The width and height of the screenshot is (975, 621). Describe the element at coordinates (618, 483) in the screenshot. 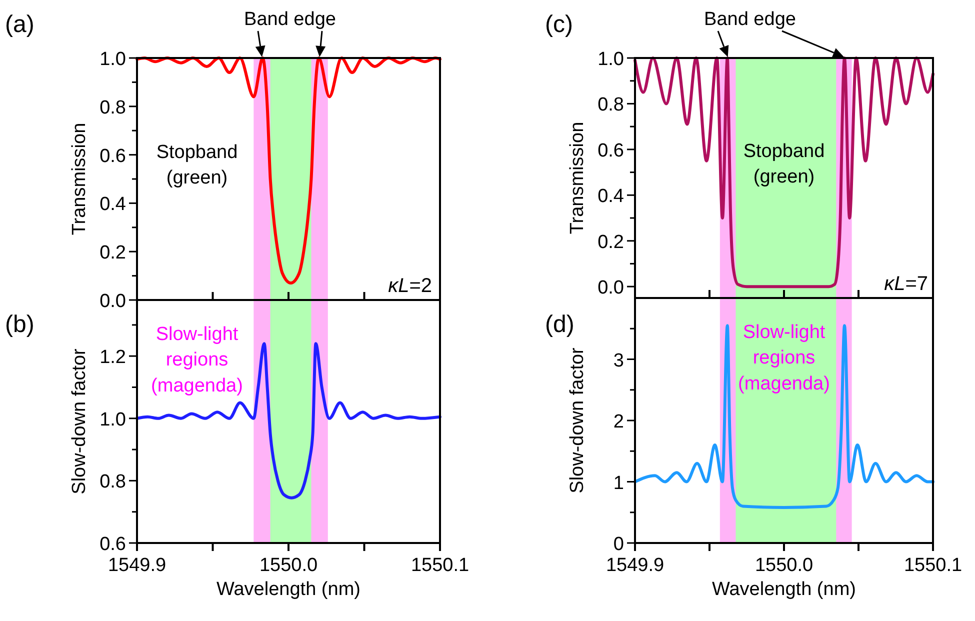

I see `y-tick-label: 1` at that location.